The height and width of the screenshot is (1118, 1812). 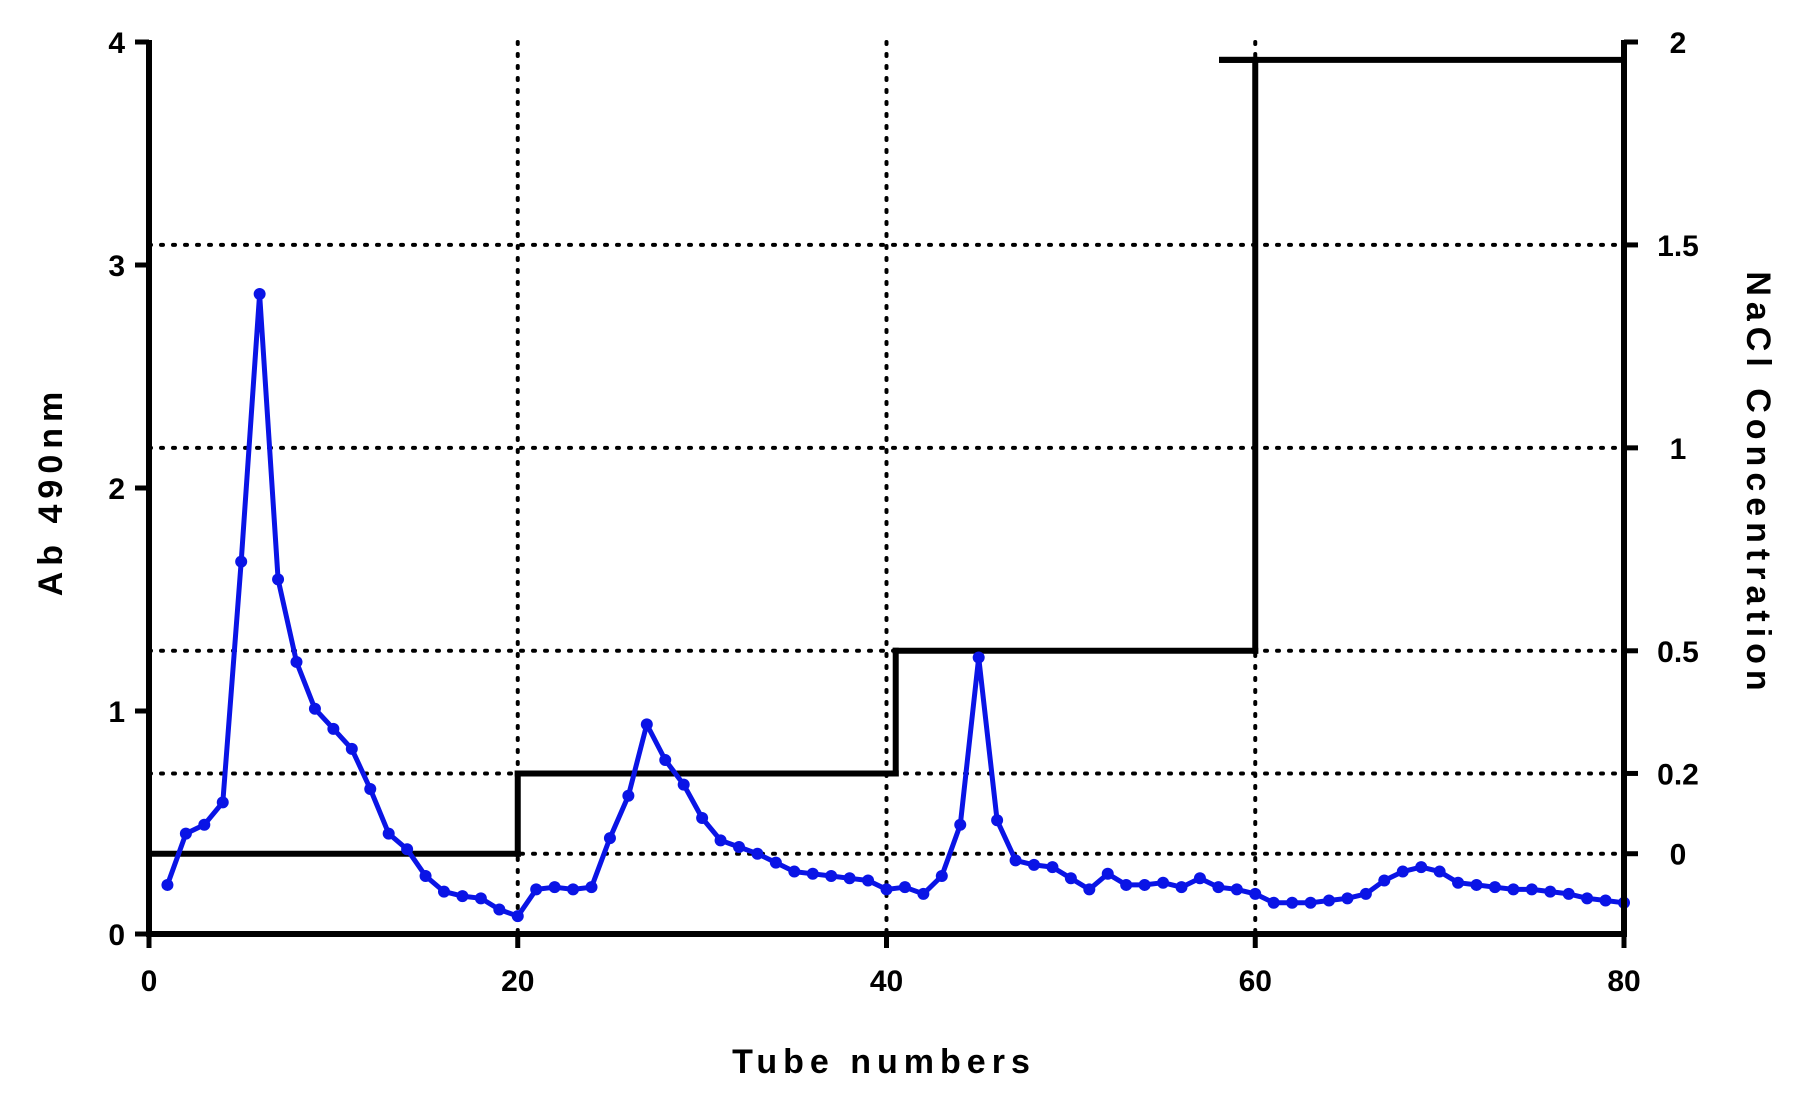 I want to click on x-tick-label: 60, so click(x=1255, y=981).